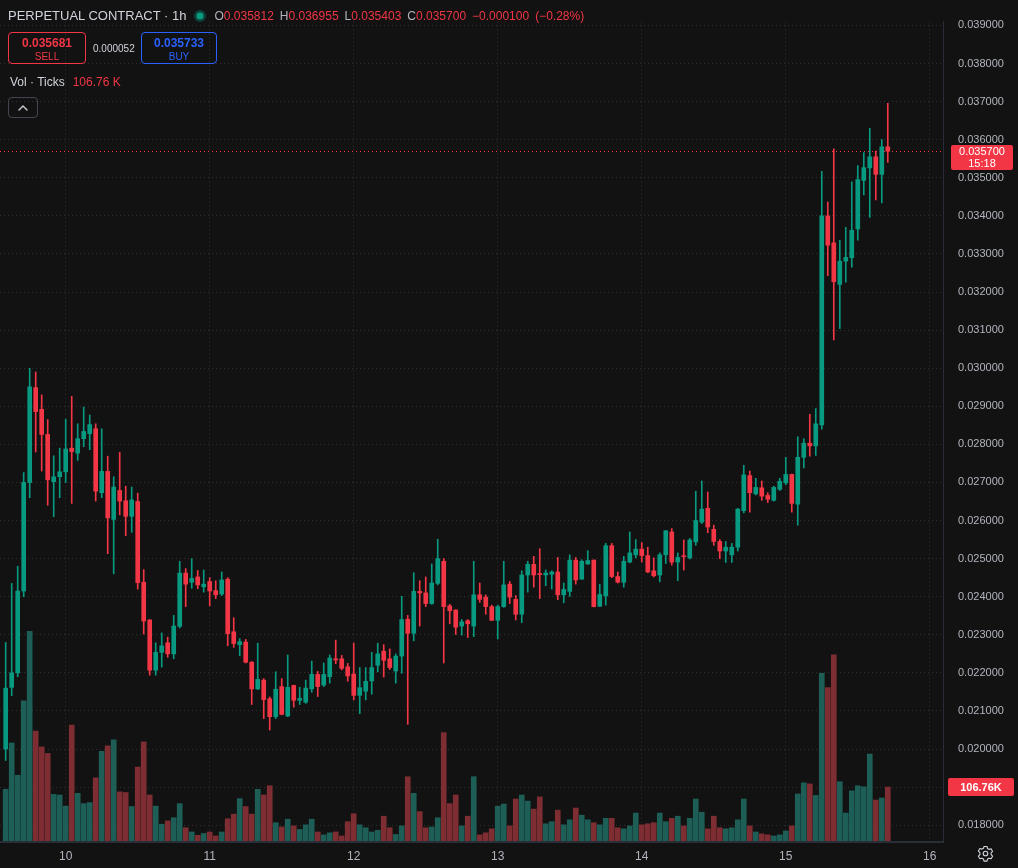 The width and height of the screenshot is (1018, 868). I want to click on y-tick-label: 0.031000, so click(981, 329).